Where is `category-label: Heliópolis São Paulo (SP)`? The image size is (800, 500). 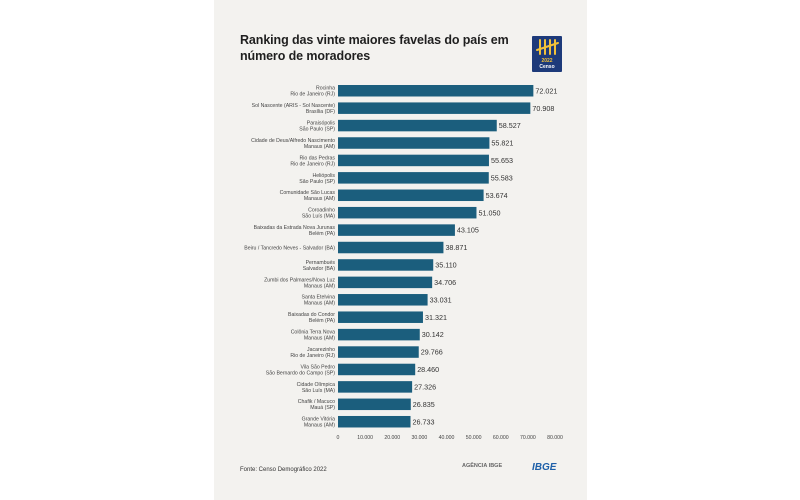 category-label: Heliópolis São Paulo (SP) is located at coordinates (317, 179).